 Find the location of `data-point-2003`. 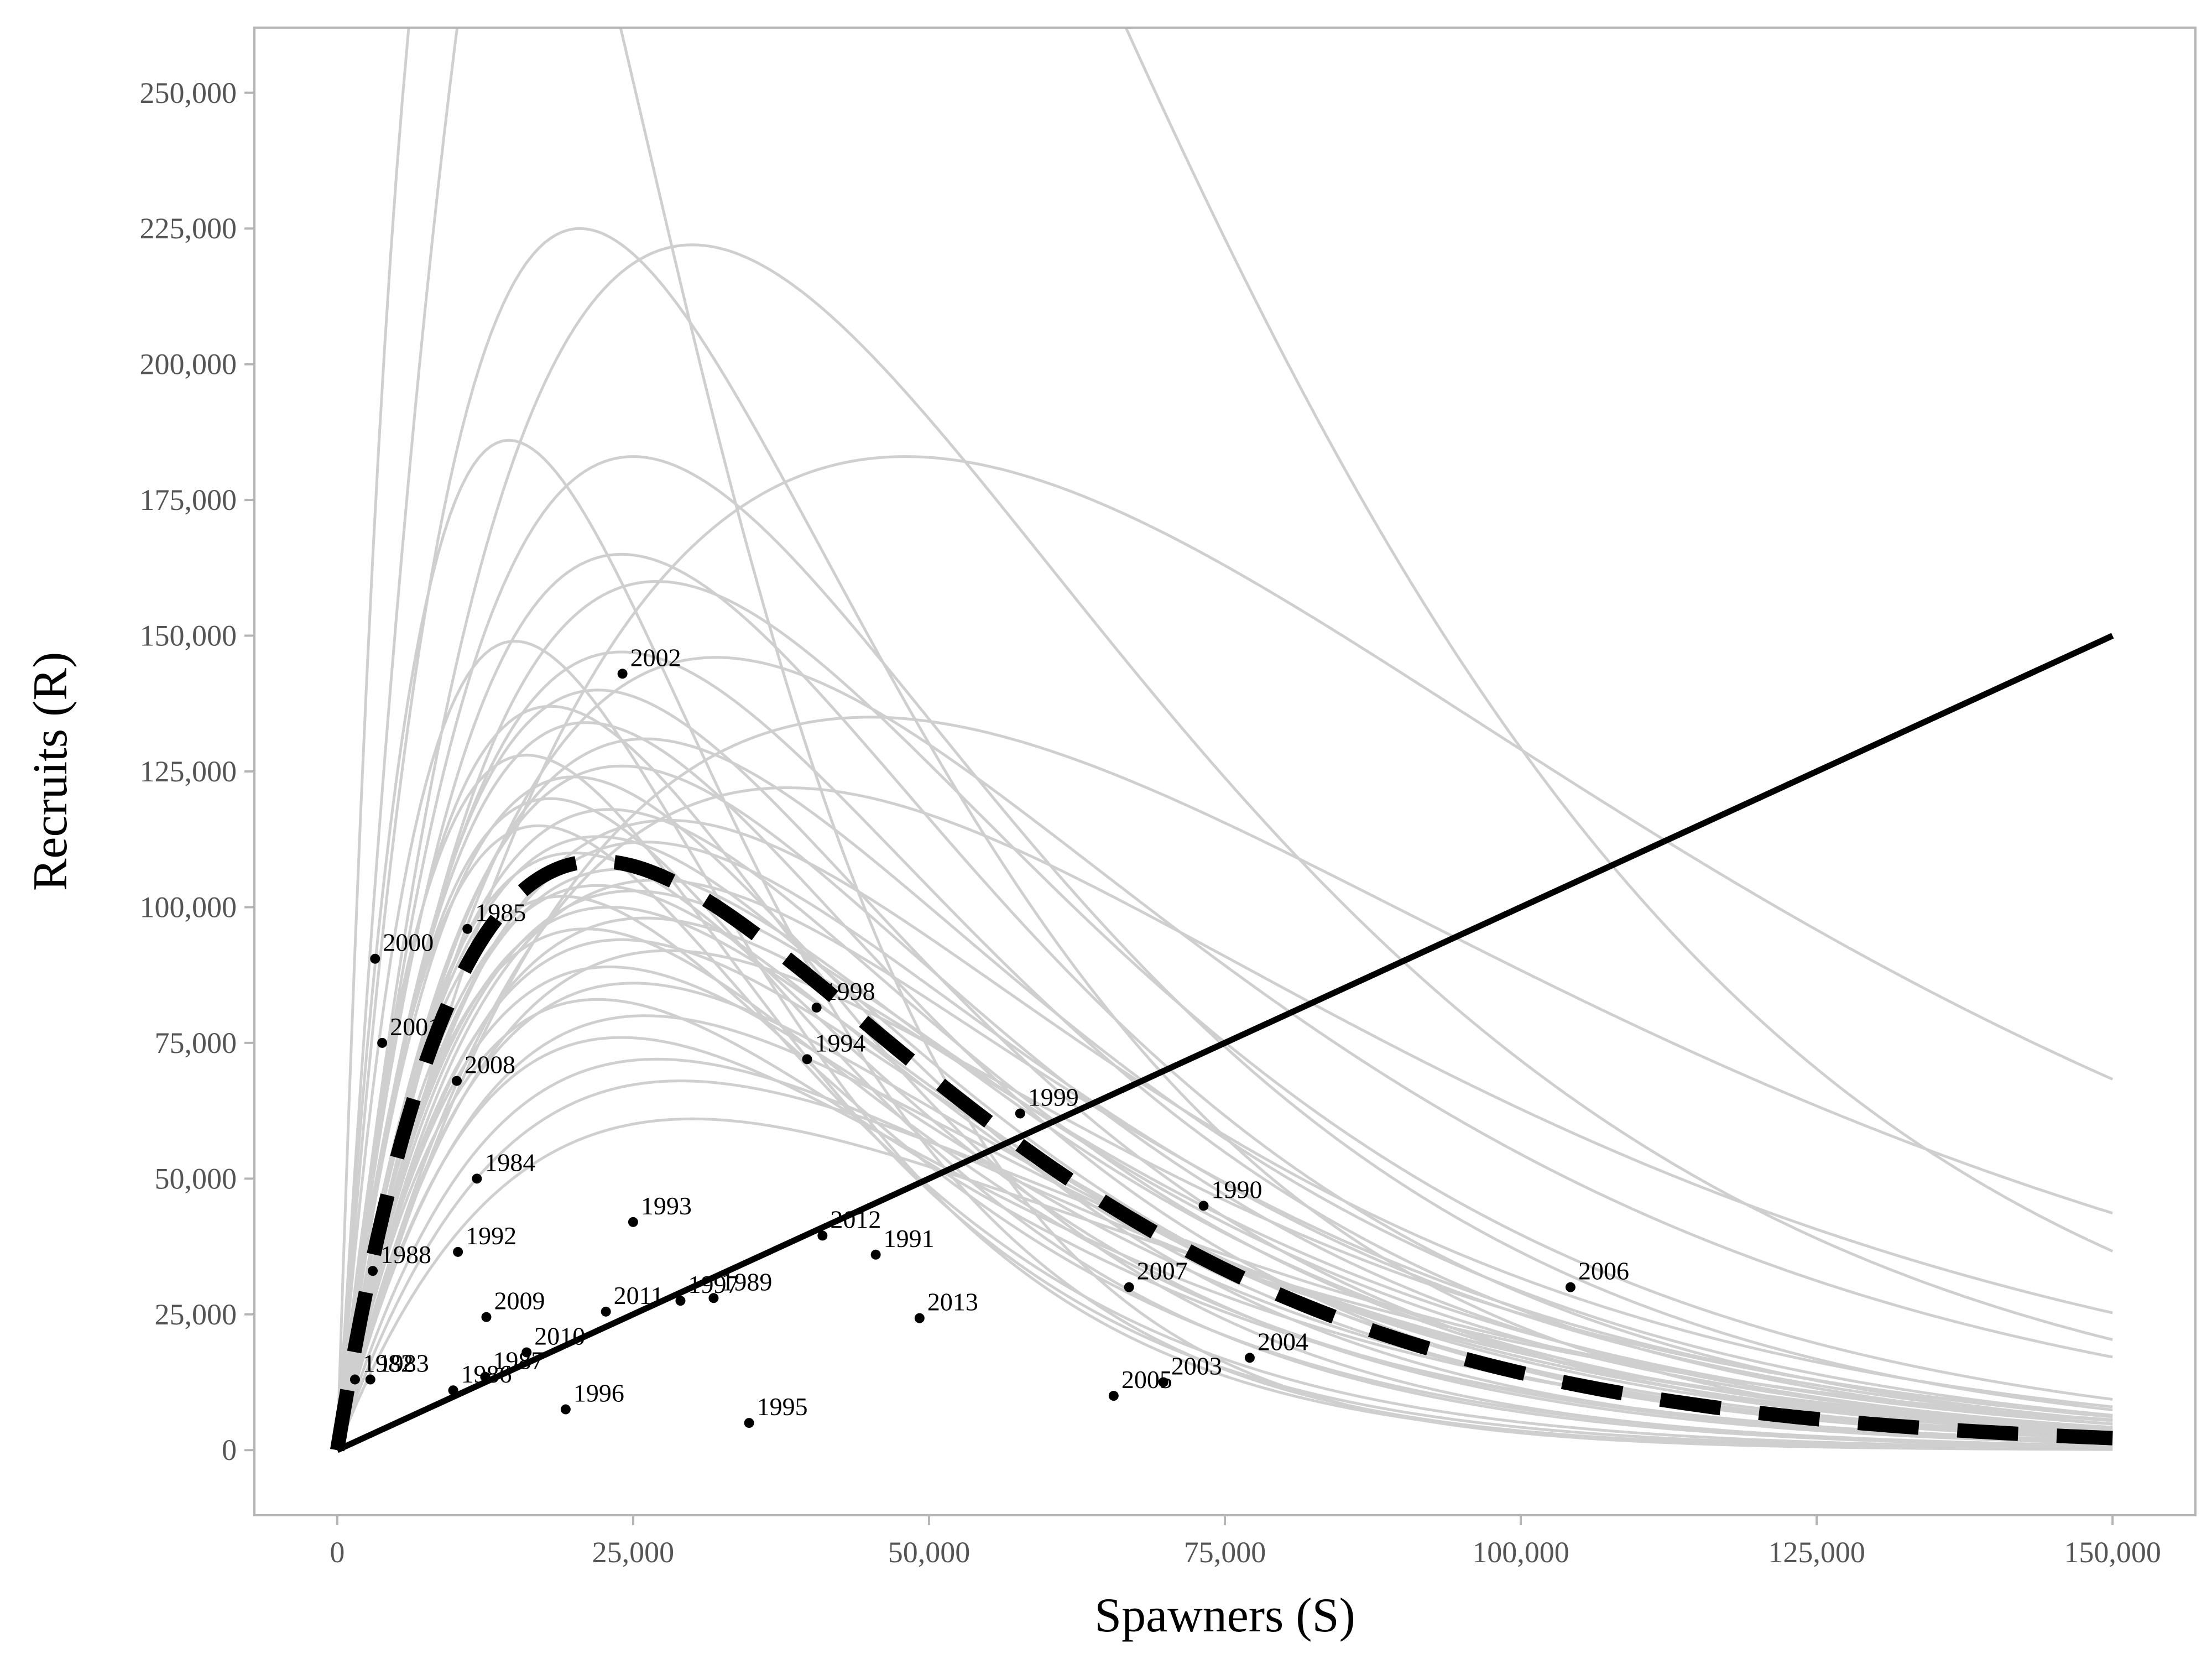

data-point-2003 is located at coordinates (1163, 1382).